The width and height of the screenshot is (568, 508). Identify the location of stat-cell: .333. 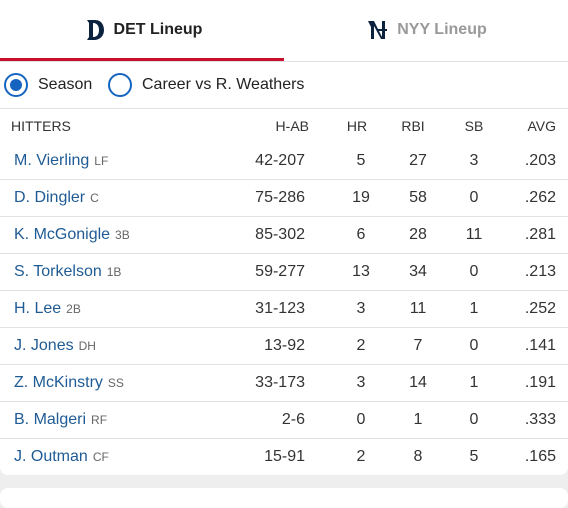
(540, 419).